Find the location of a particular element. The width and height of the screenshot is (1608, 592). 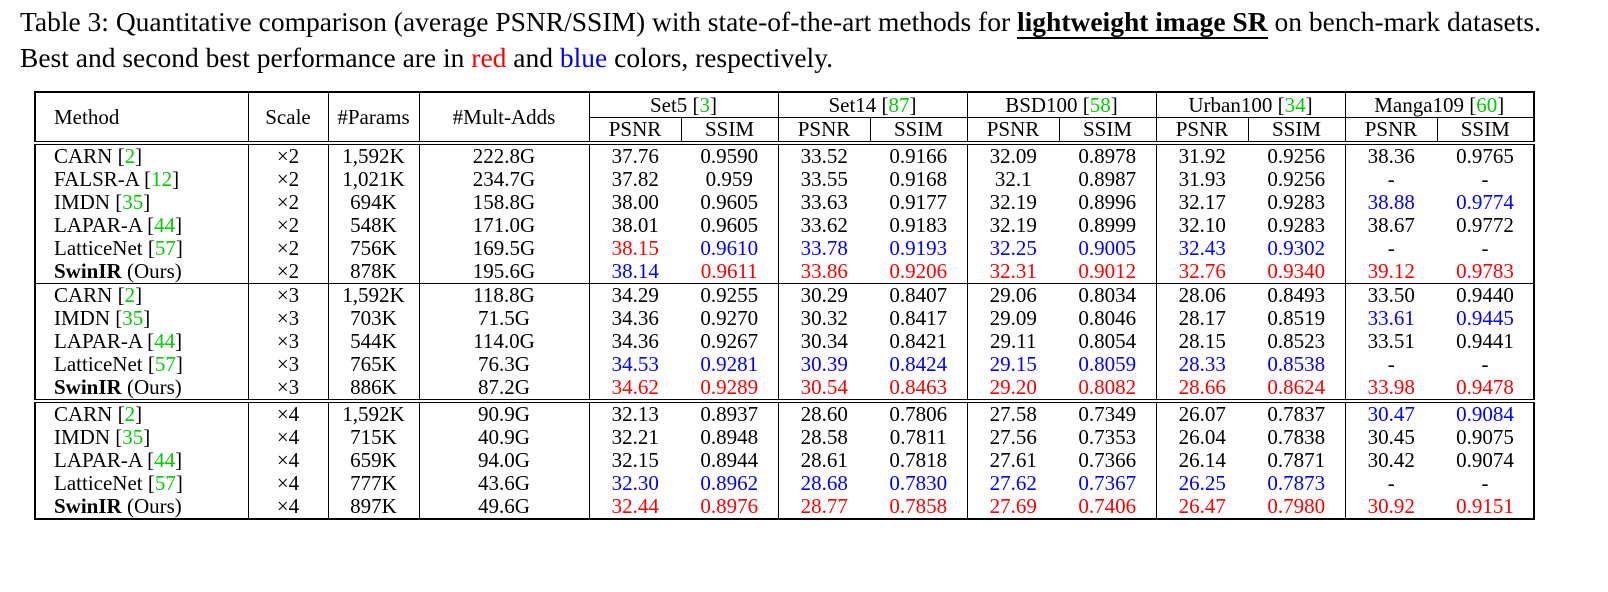

ssim-cell: 0.8421 is located at coordinates (919, 341).